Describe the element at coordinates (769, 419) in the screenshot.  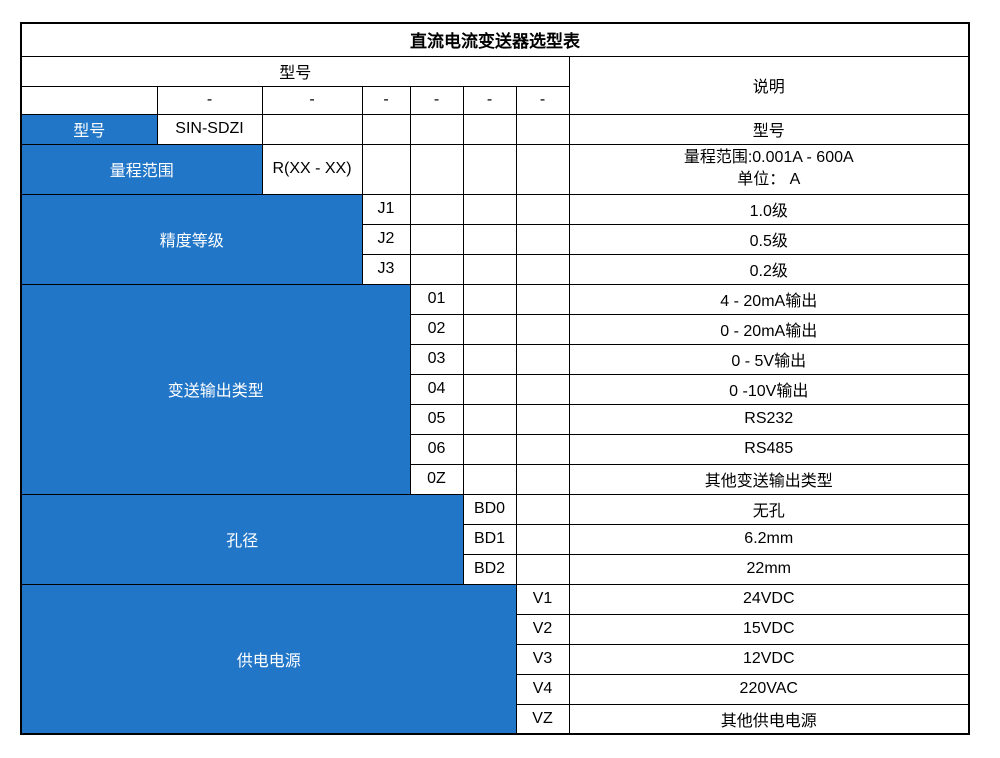
I see `description-cell: RS232` at that location.